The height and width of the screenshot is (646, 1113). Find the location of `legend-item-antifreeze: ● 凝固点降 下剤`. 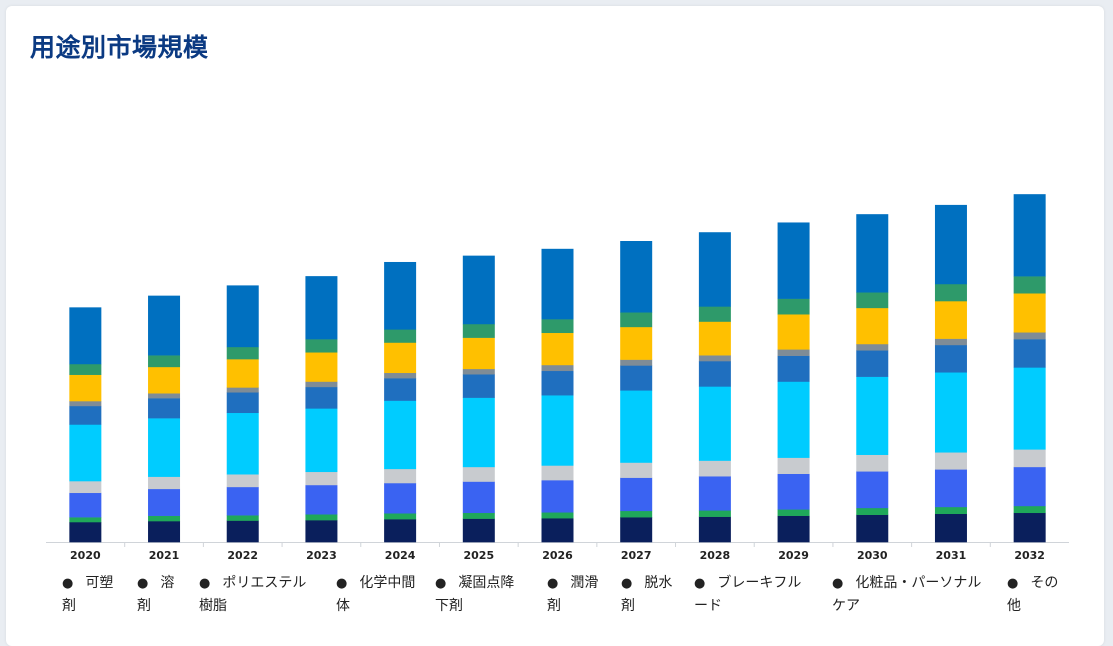

legend-item-antifreeze: ● 凝固点降 下剤 is located at coordinates (474, 594).